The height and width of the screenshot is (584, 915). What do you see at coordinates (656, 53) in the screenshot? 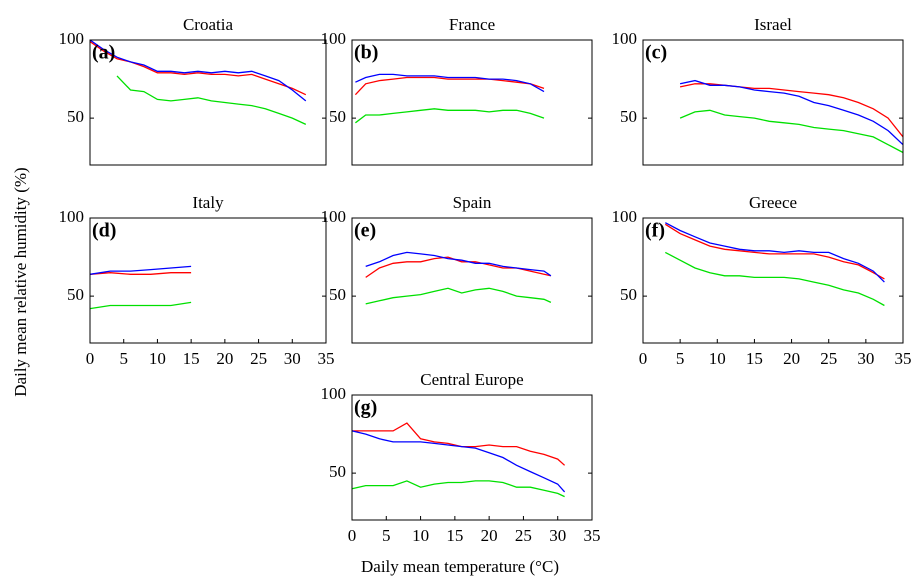
I see `panel-label: (c)` at bounding box center [656, 53].